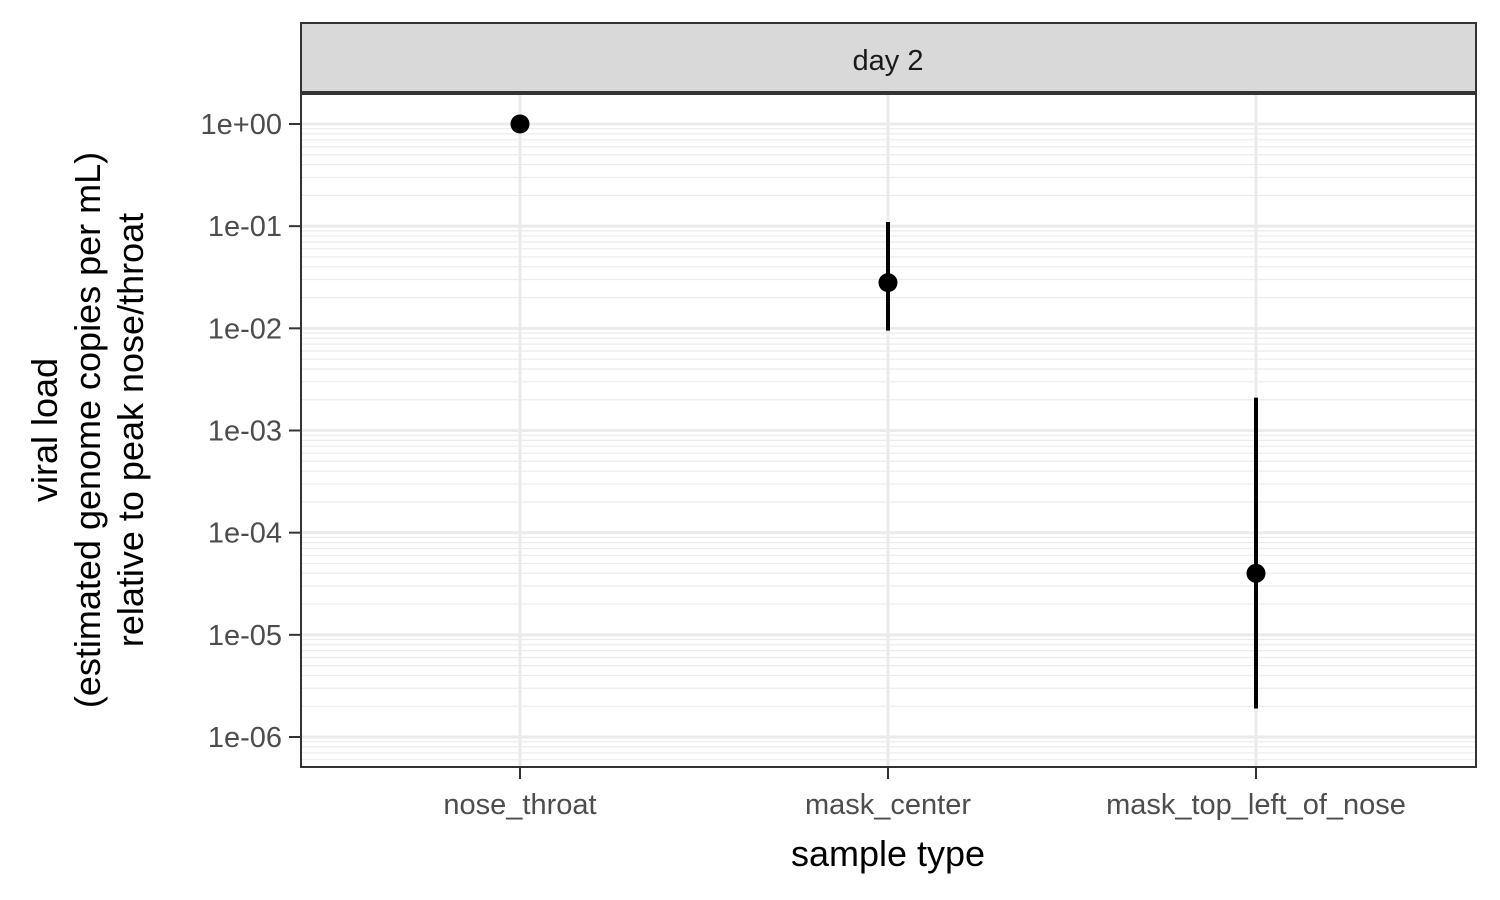 Image resolution: width=1500 pixels, height=900 pixels. I want to click on y-axis-title-line: (estimated genome copies per mL), so click(87, 430).